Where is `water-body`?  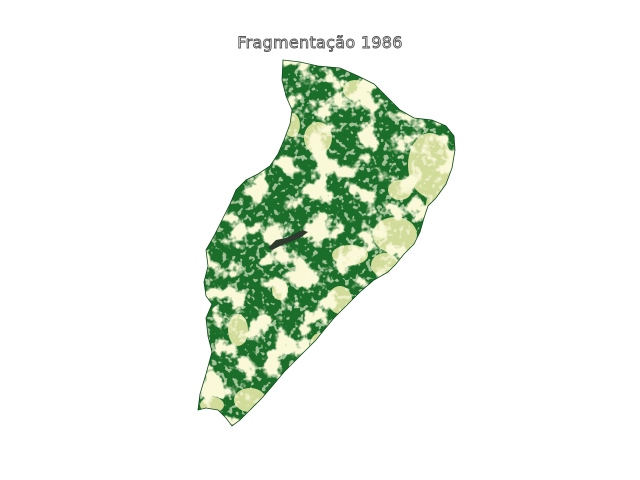
water-body is located at coordinates (288, 240).